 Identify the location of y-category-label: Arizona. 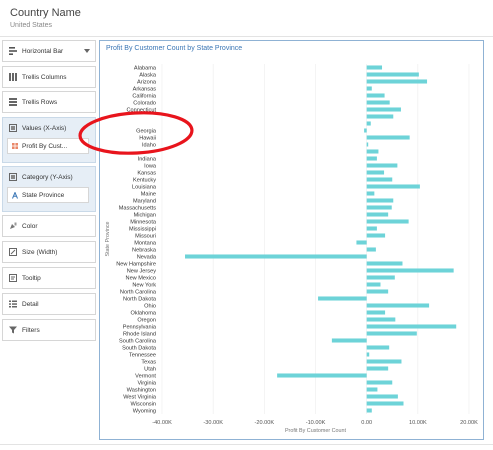
(147, 83).